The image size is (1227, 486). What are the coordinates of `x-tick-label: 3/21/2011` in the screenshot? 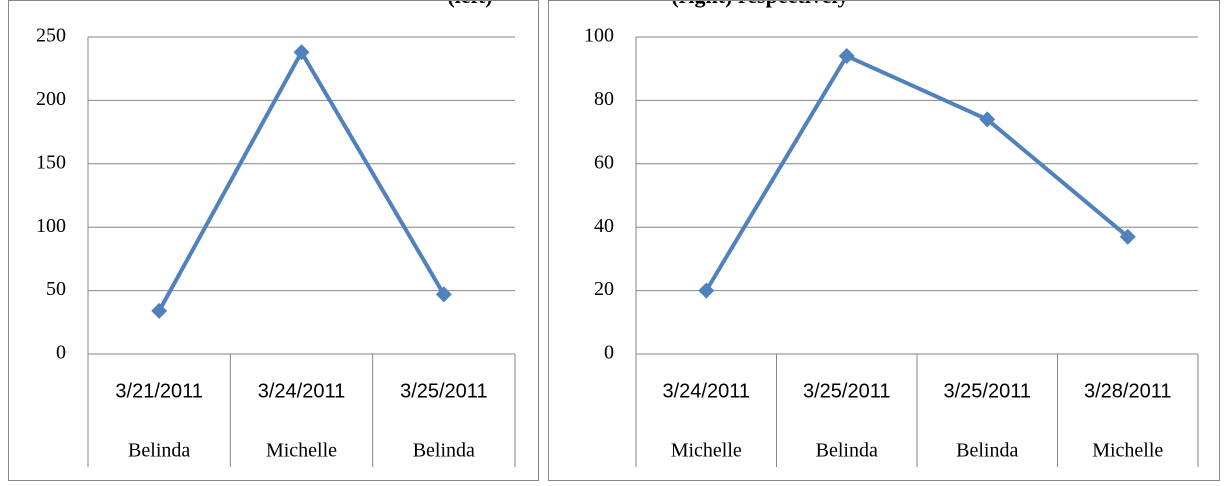 It's located at (159, 391).